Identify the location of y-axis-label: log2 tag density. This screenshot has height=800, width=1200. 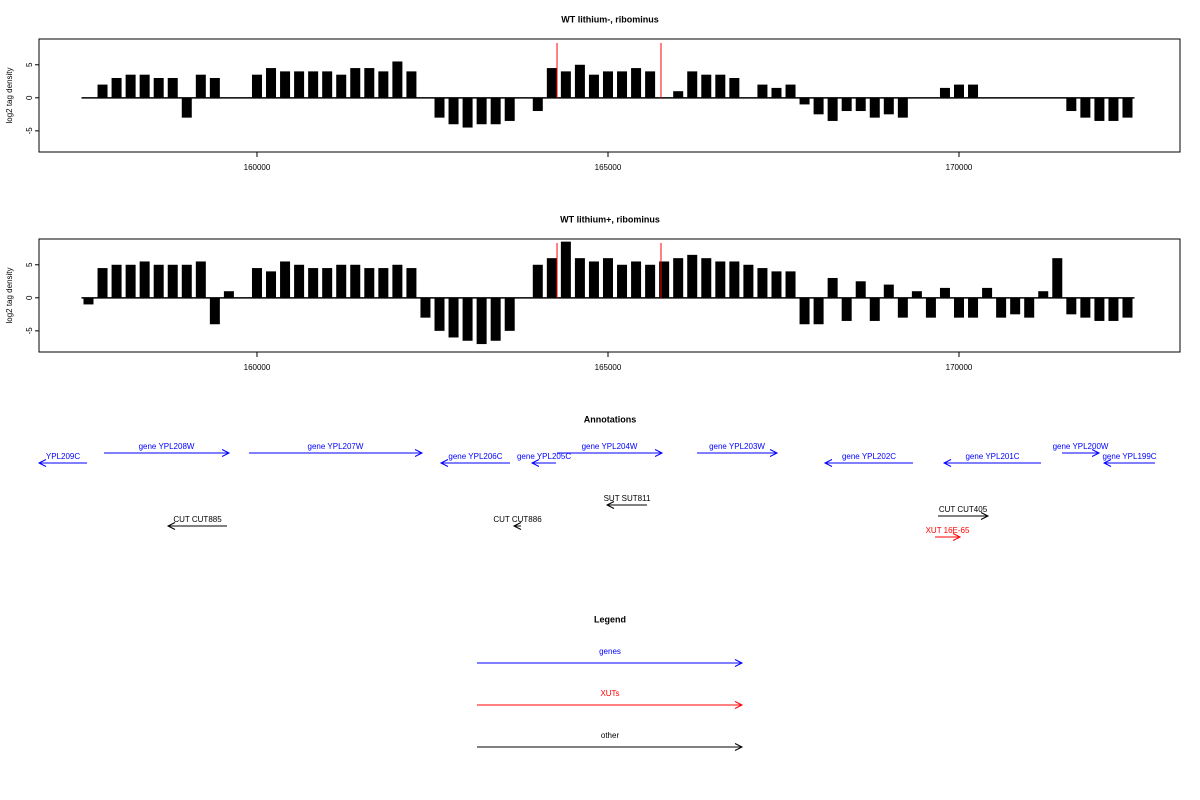
(9, 95).